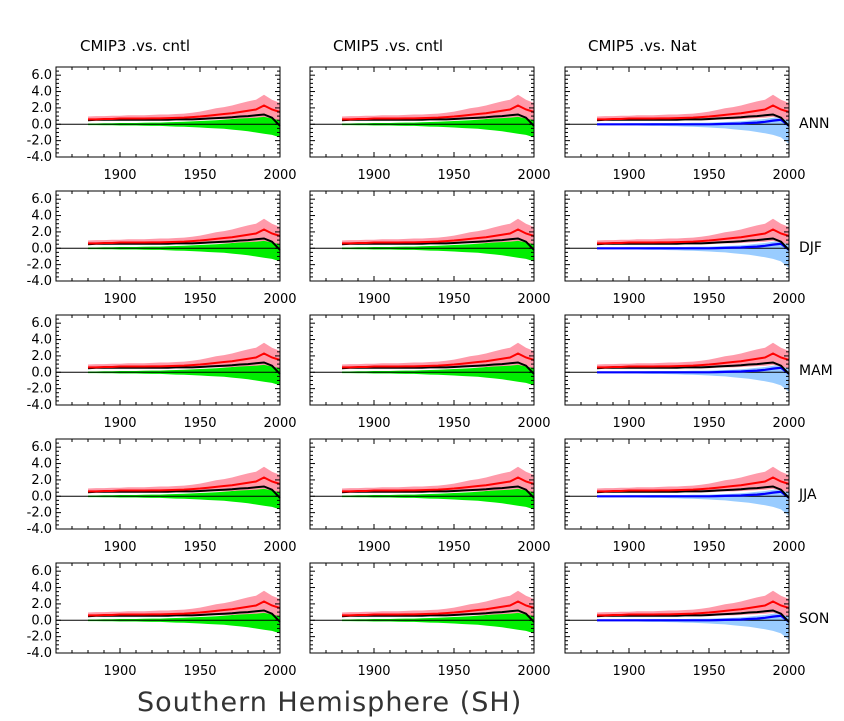  I want to click on panel-son-1: 6.0 4.02.00.0 -2.0-4.0 1900 1950 2000, so click(162, 620).